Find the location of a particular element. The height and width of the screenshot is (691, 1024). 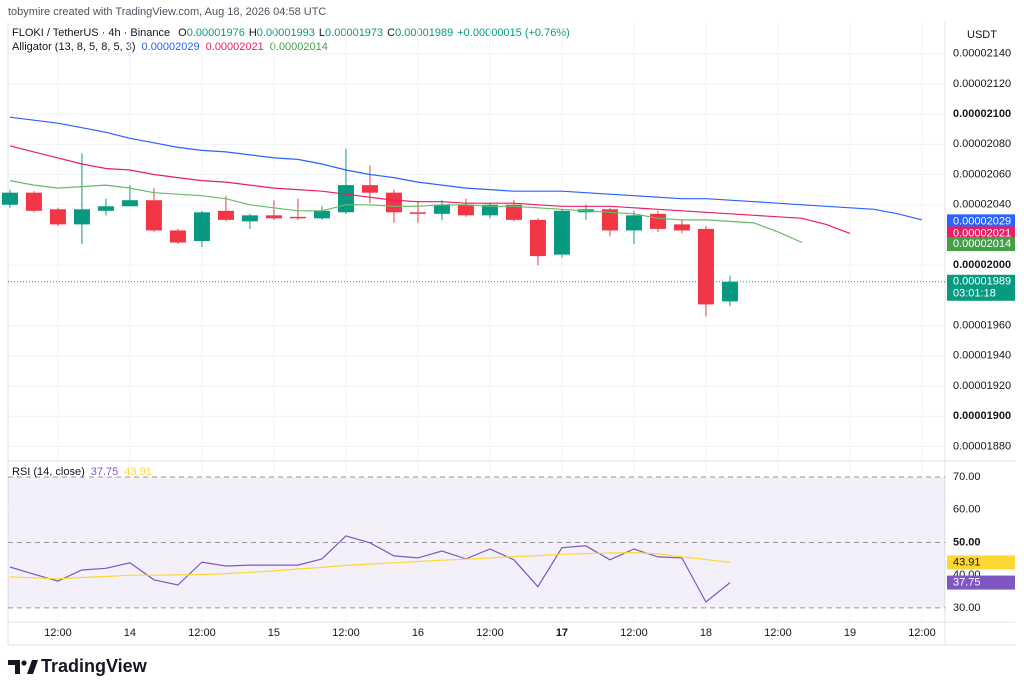

y-tick-label: 0.00002080 is located at coordinates (982, 144).